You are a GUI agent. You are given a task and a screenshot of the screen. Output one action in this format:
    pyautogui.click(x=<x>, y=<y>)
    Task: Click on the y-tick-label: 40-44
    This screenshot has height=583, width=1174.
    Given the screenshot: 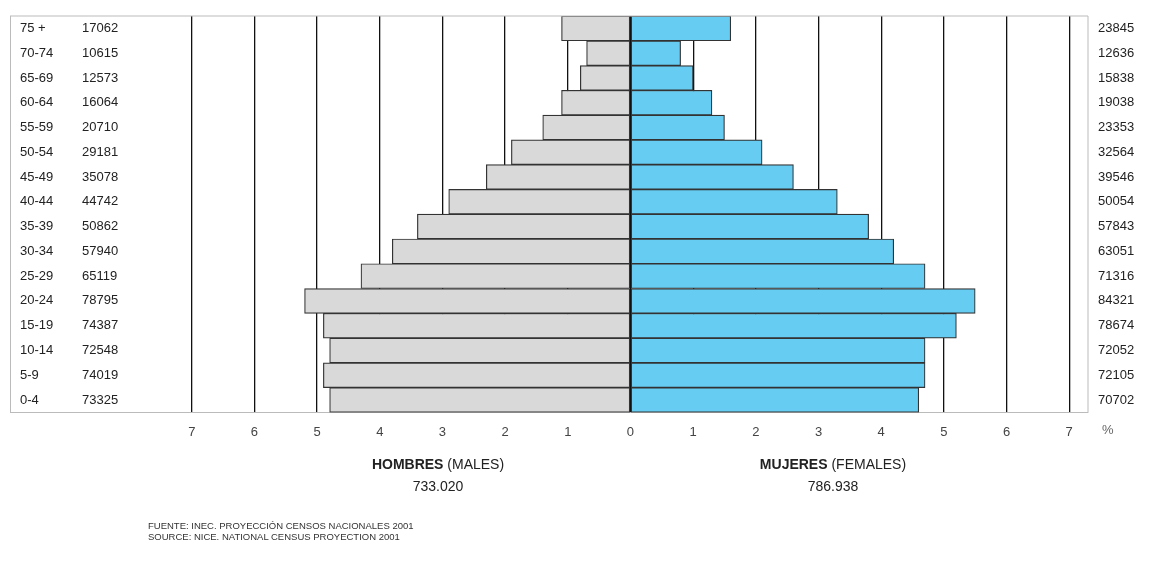 What is the action you would take?
    pyautogui.click(x=37, y=201)
    